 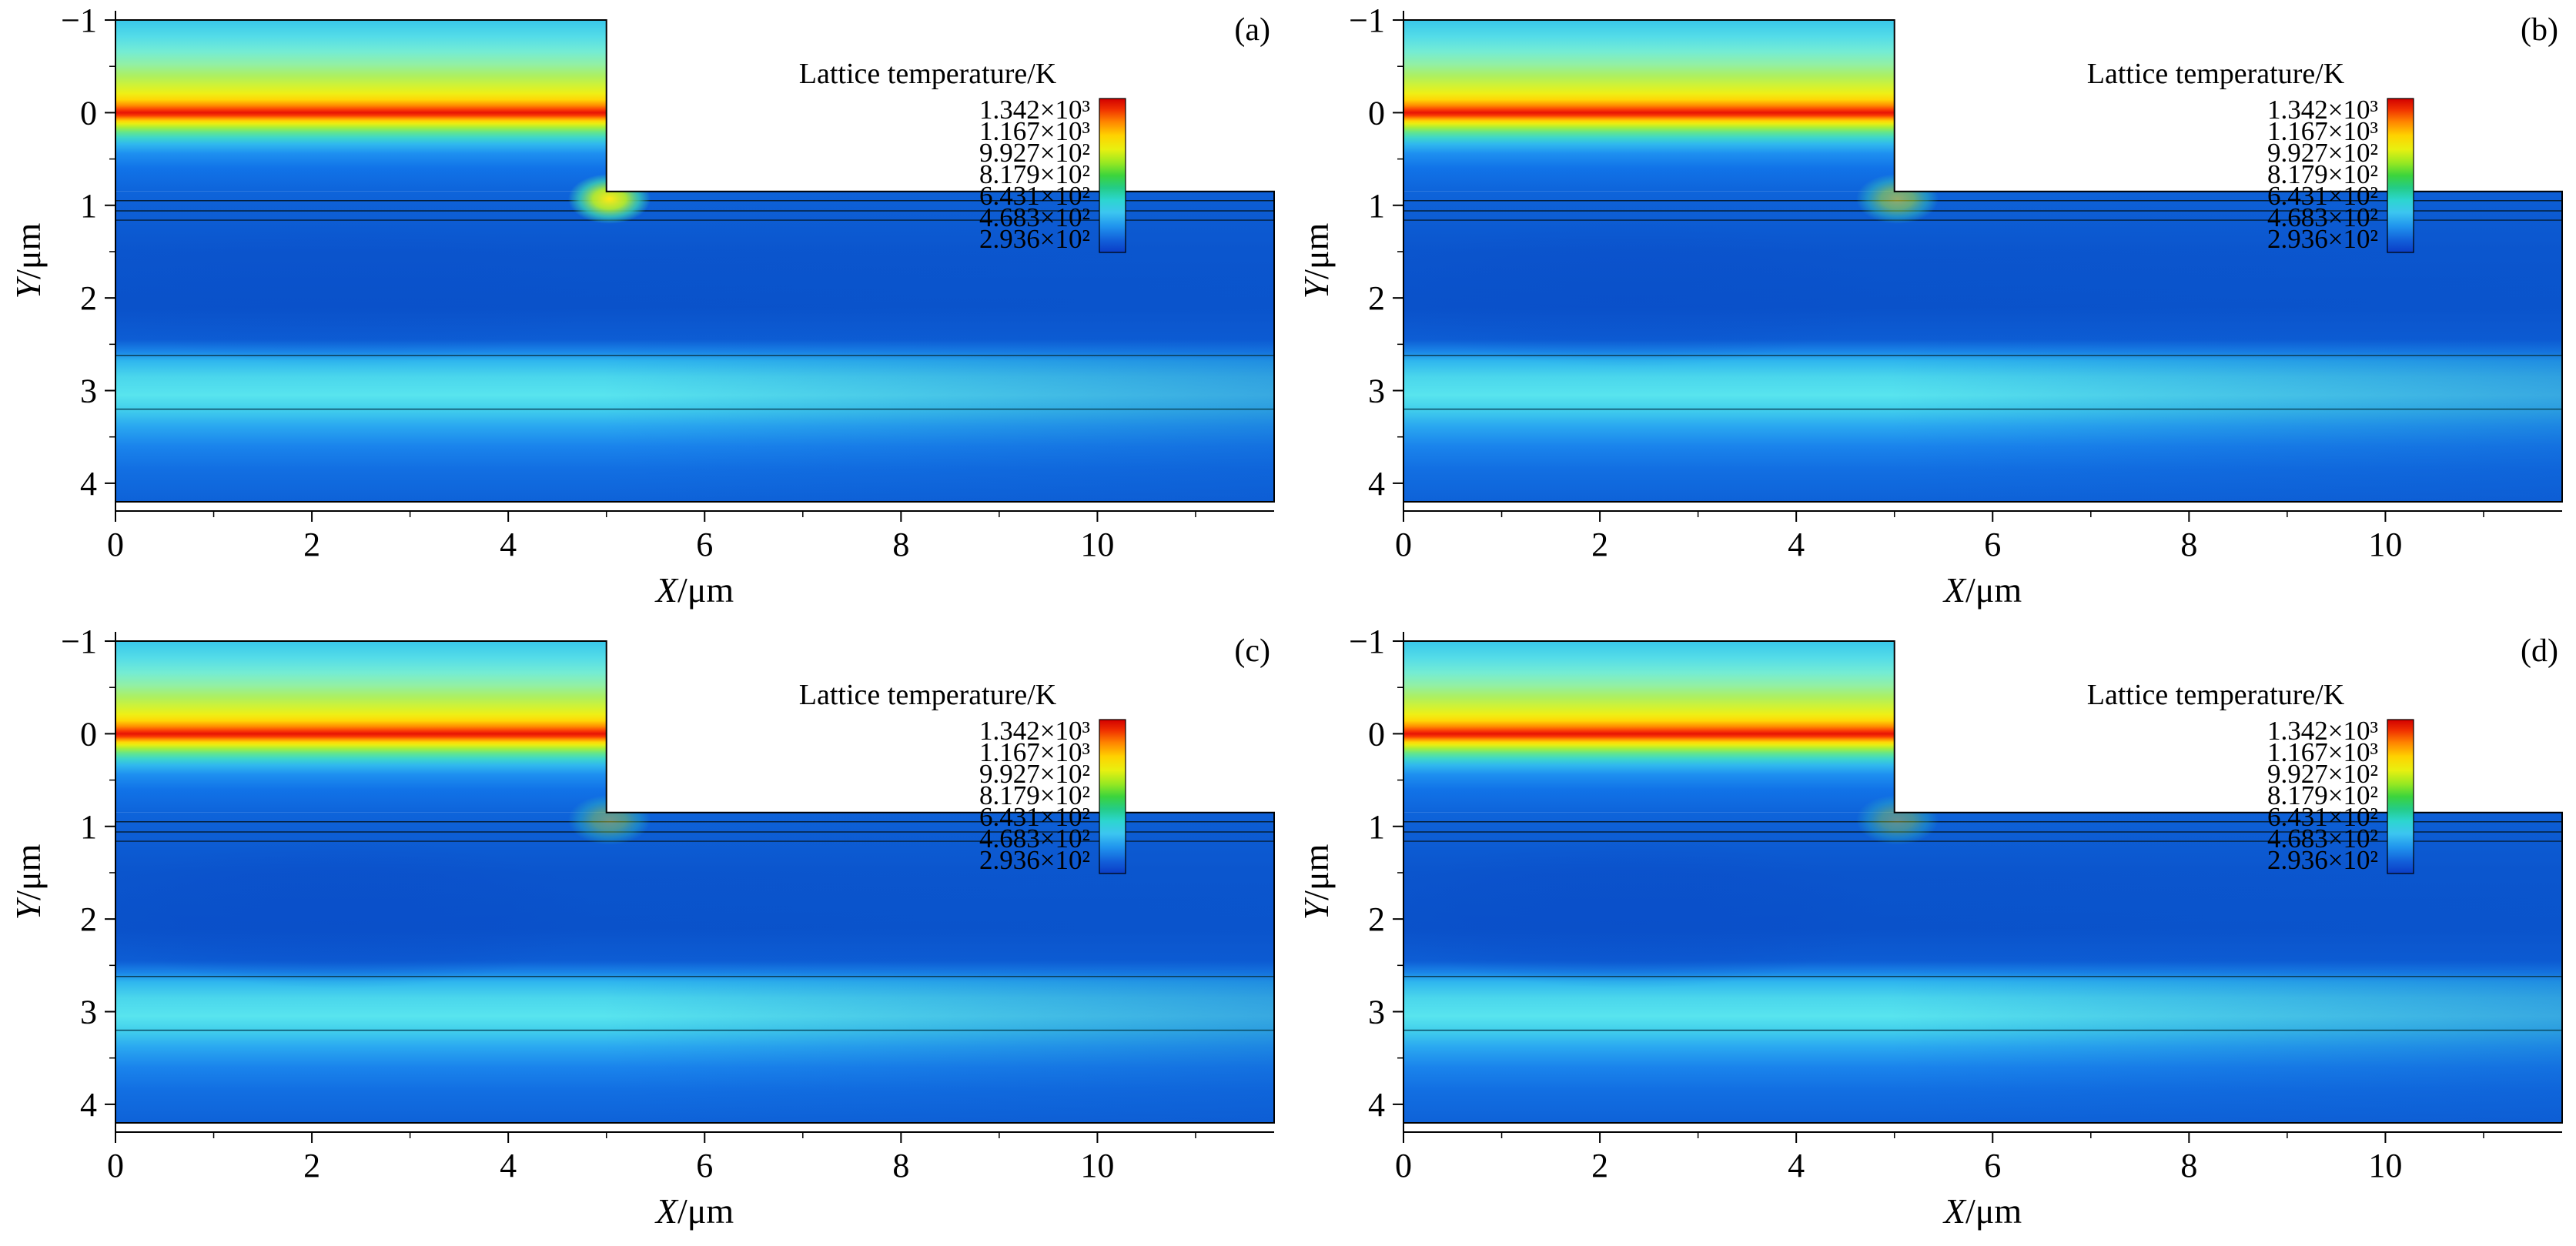 I want to click on panel-letter: (b), so click(x=2540, y=30).